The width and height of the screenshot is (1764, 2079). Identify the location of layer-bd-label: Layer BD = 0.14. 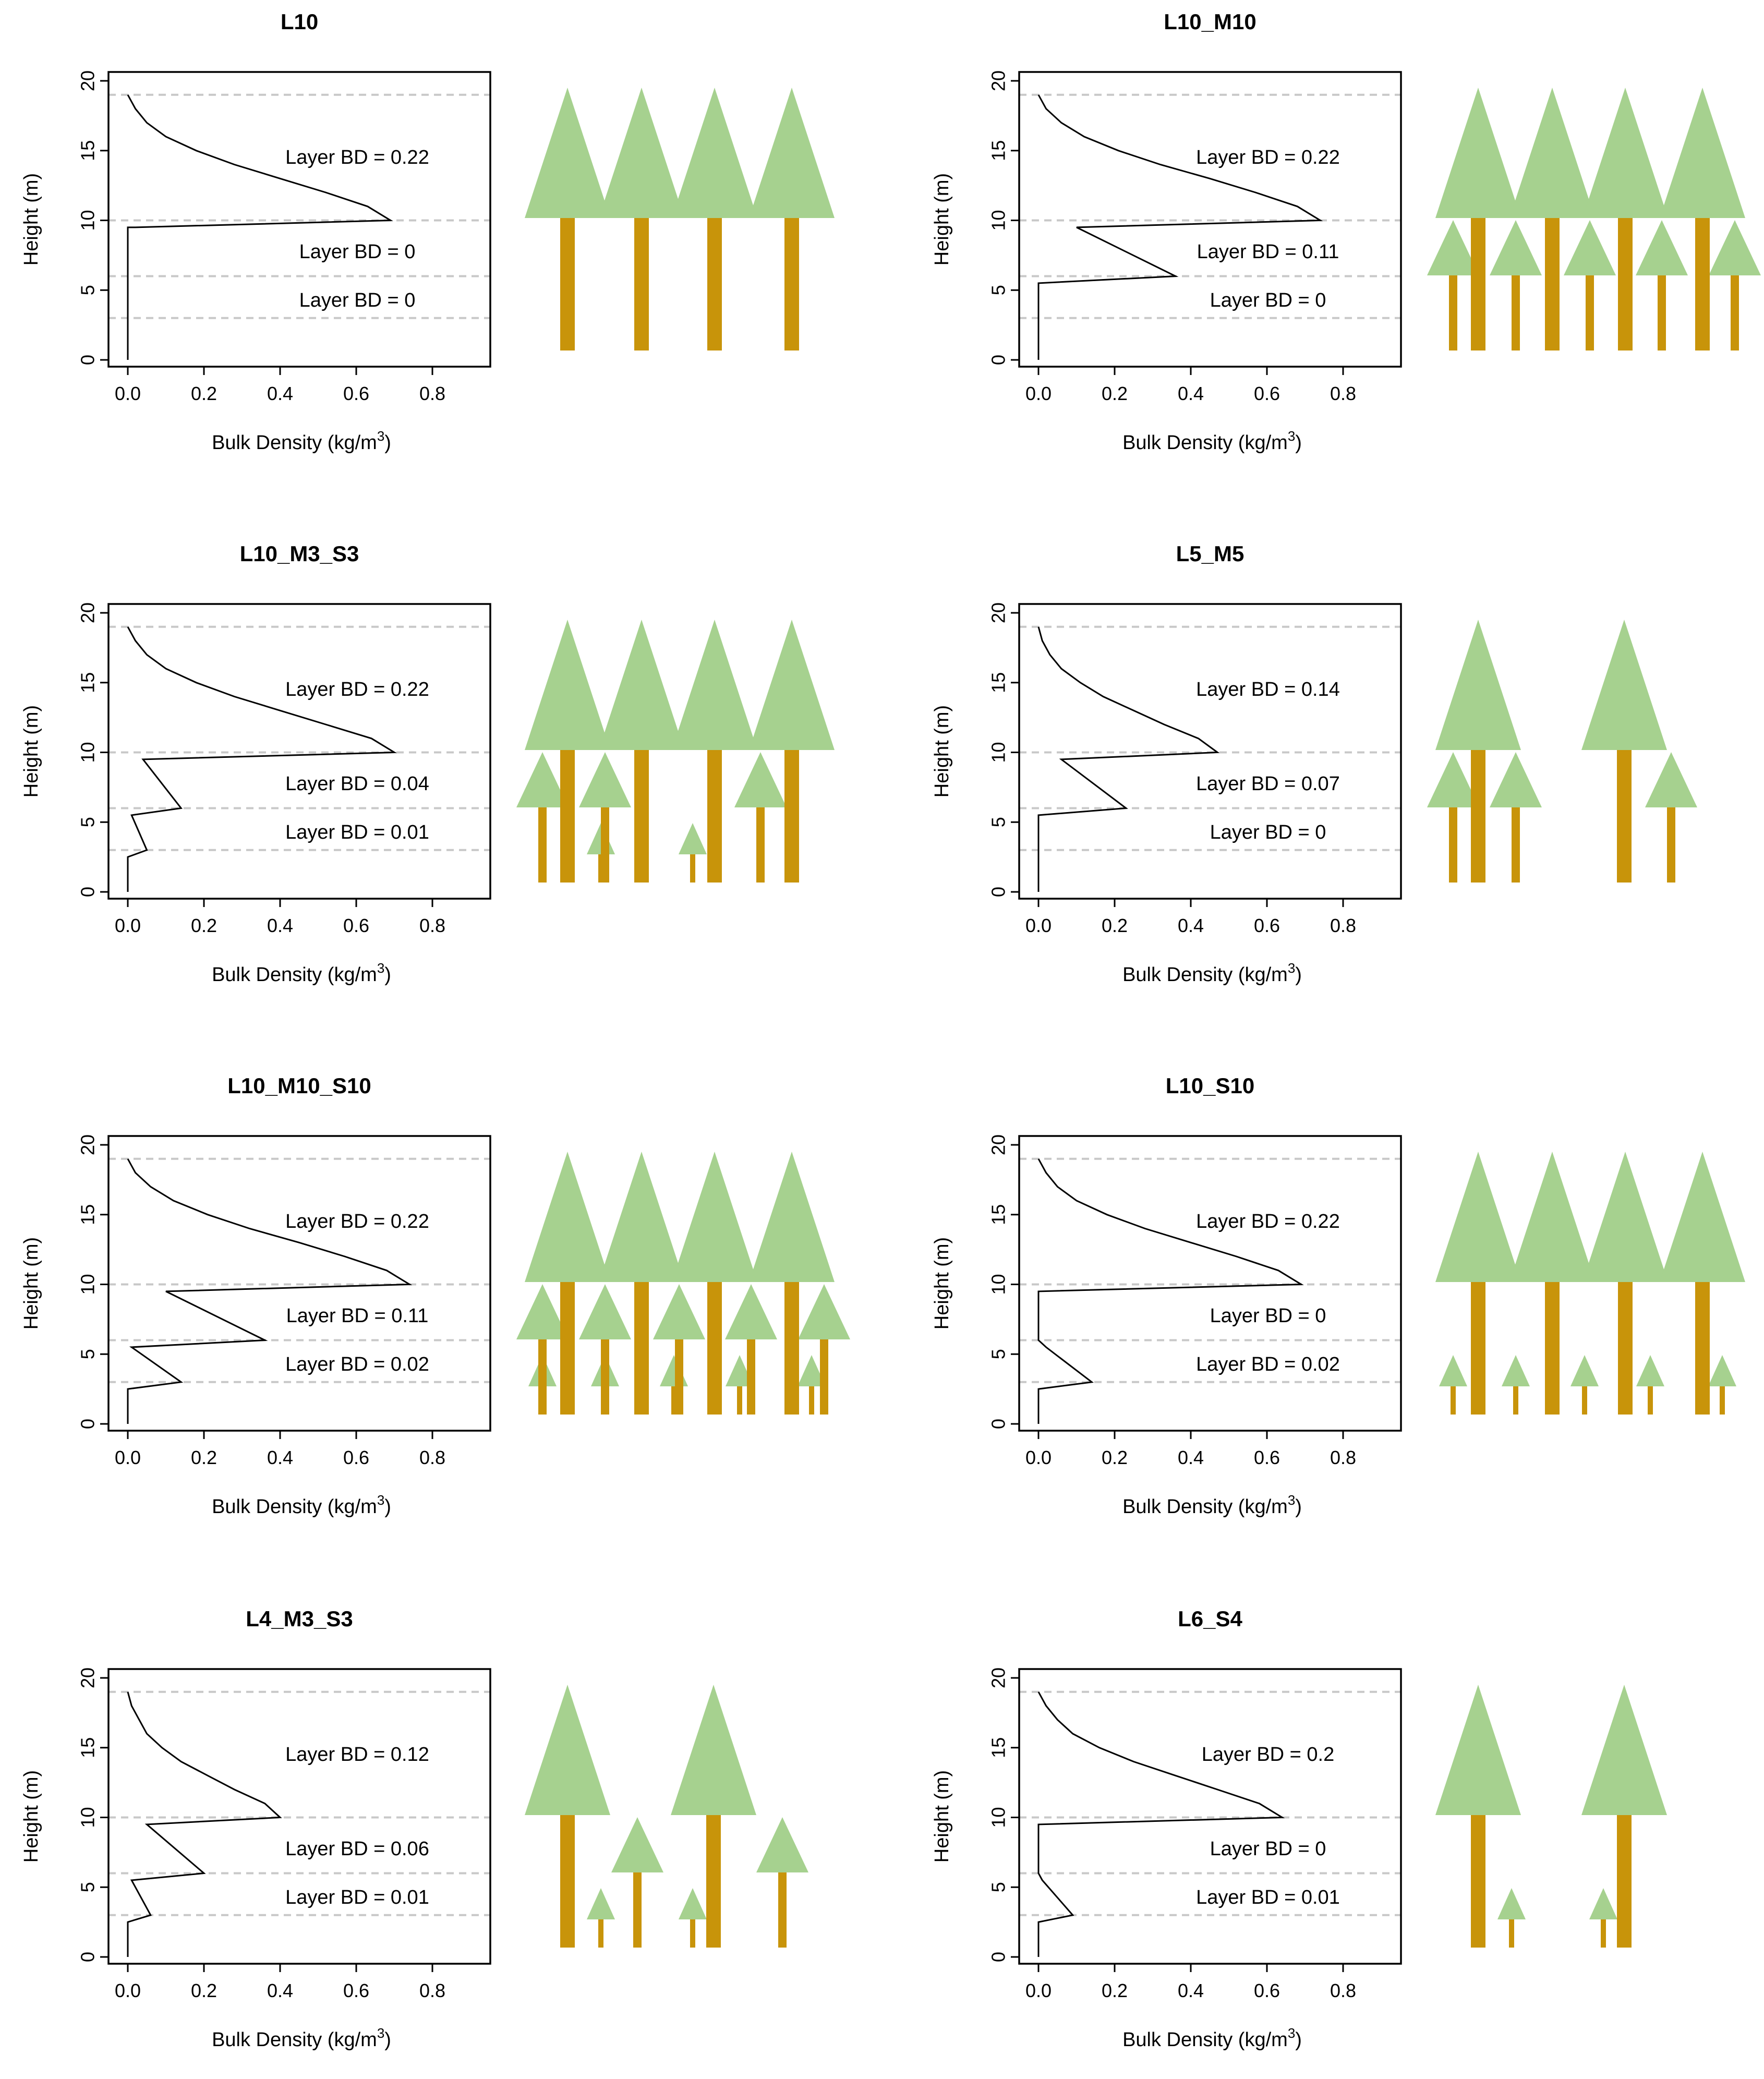
(1268, 689).